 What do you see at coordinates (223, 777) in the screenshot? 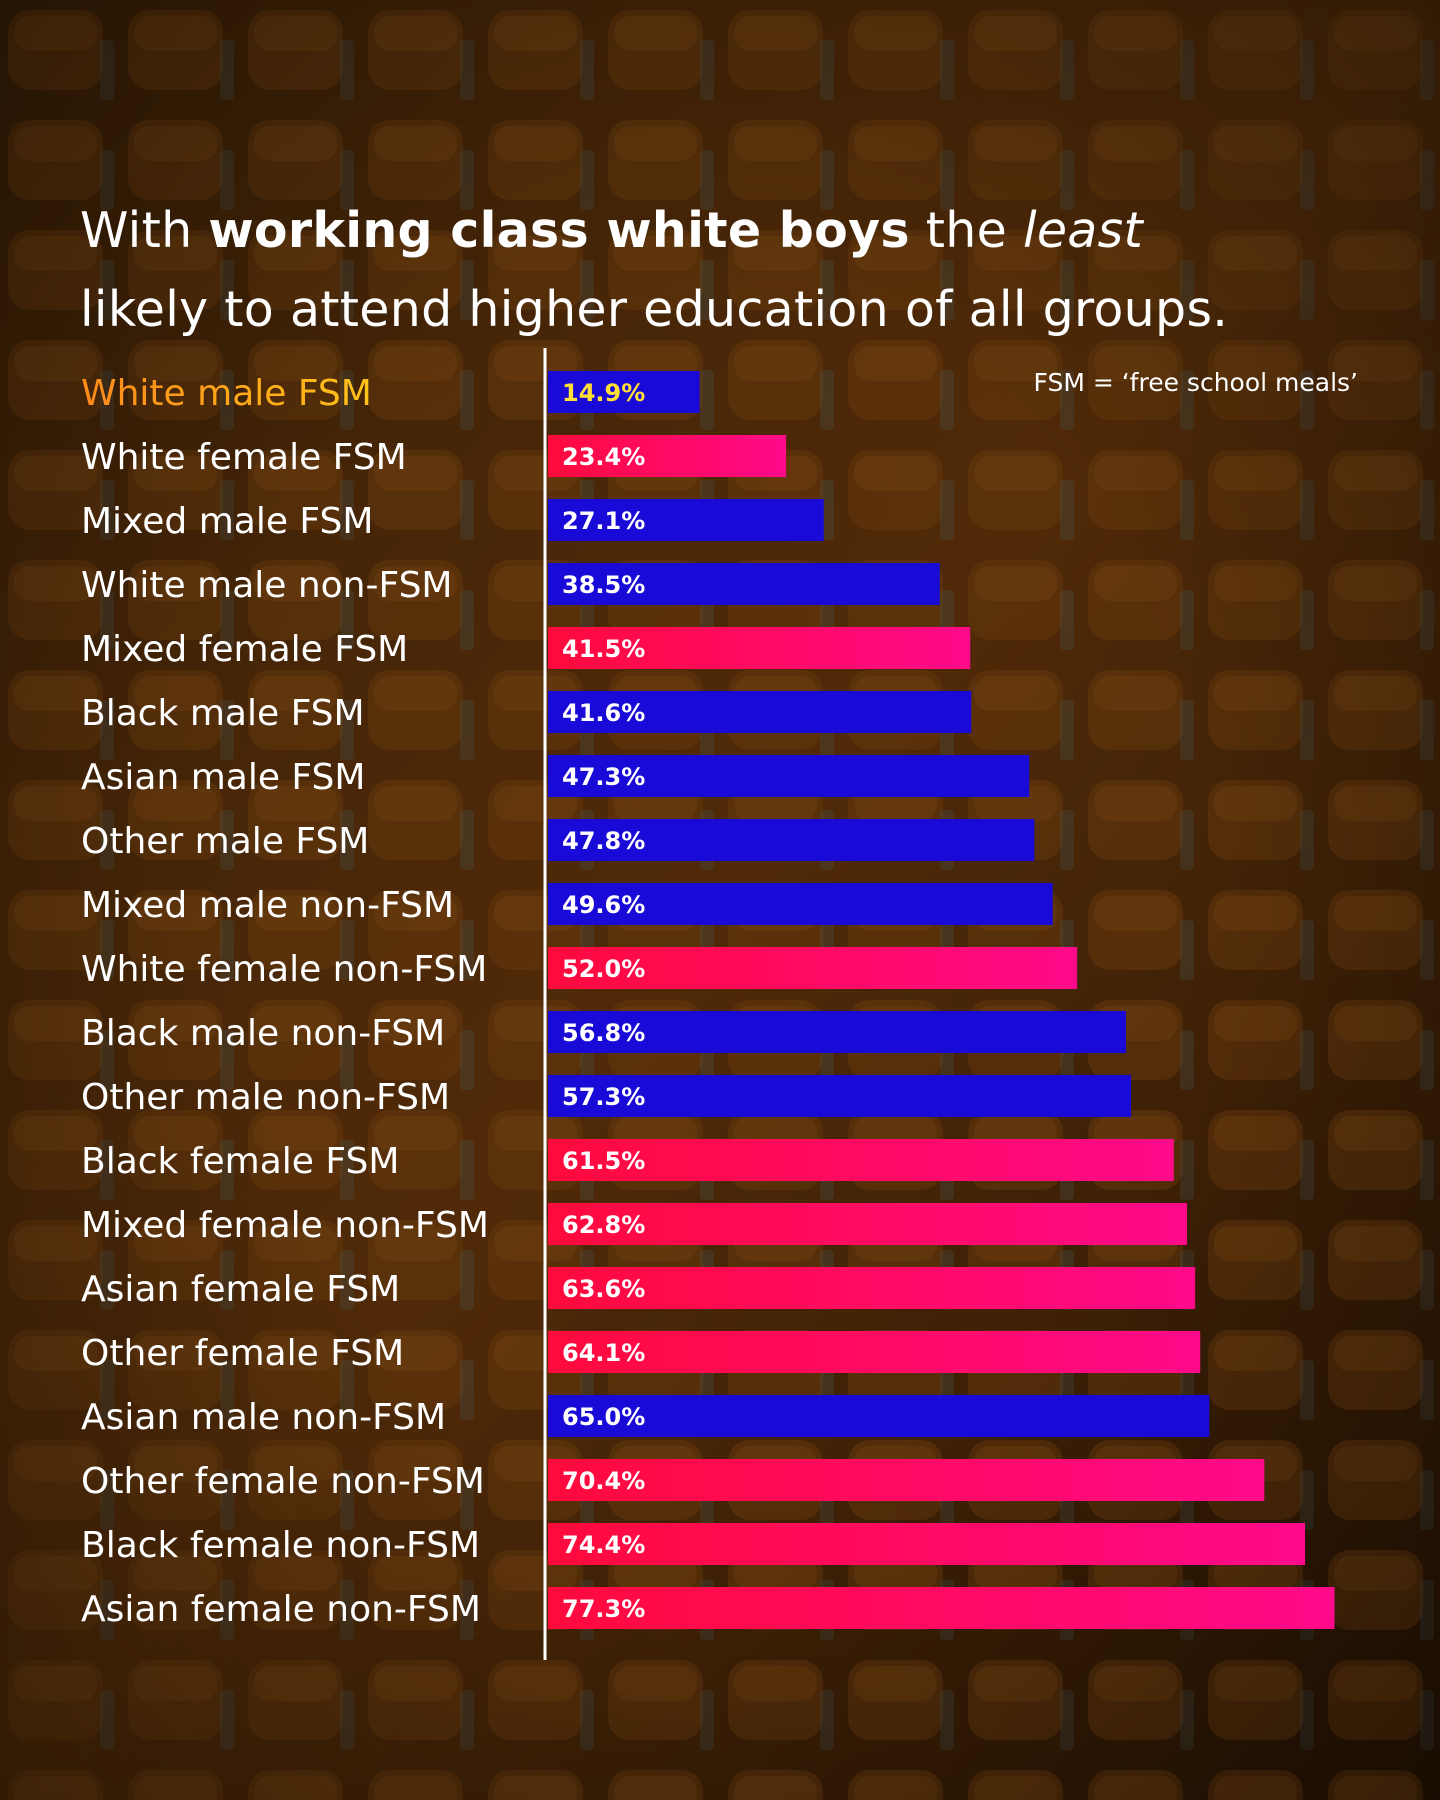
I see `category-label-asian-male-fsm: Asian male FSM` at bounding box center [223, 777].